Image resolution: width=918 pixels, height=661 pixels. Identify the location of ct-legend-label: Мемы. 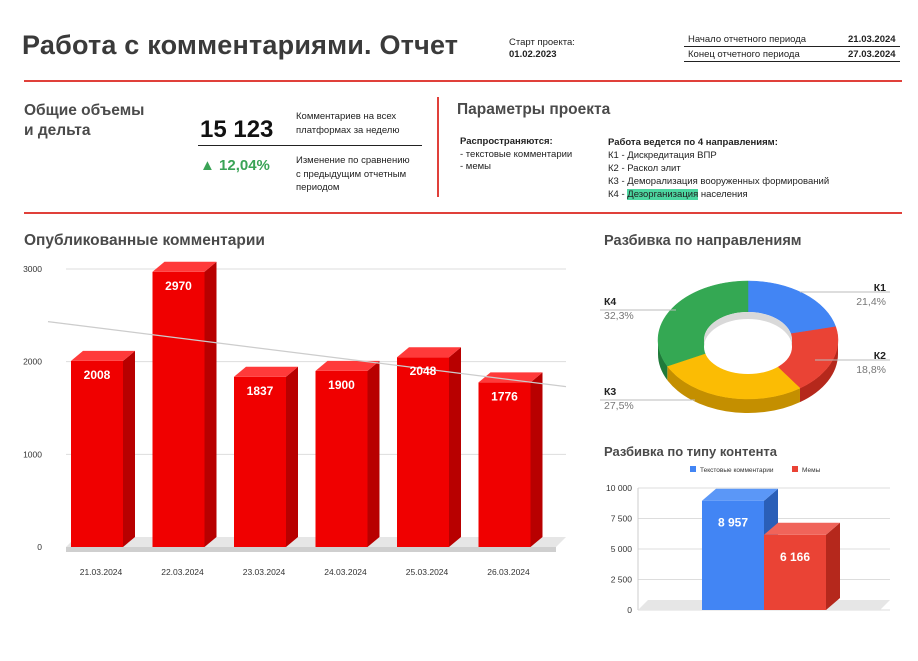
(811, 470).